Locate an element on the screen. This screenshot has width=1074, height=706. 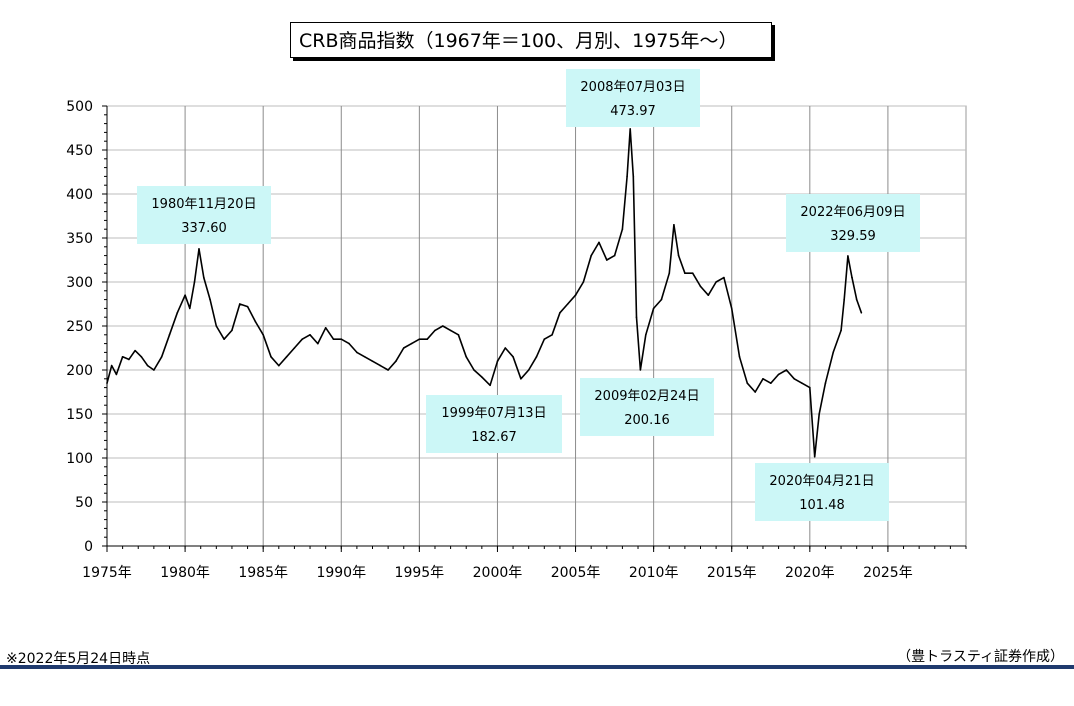
footnote: ※2022年5月24日時点 is located at coordinates (78, 659).